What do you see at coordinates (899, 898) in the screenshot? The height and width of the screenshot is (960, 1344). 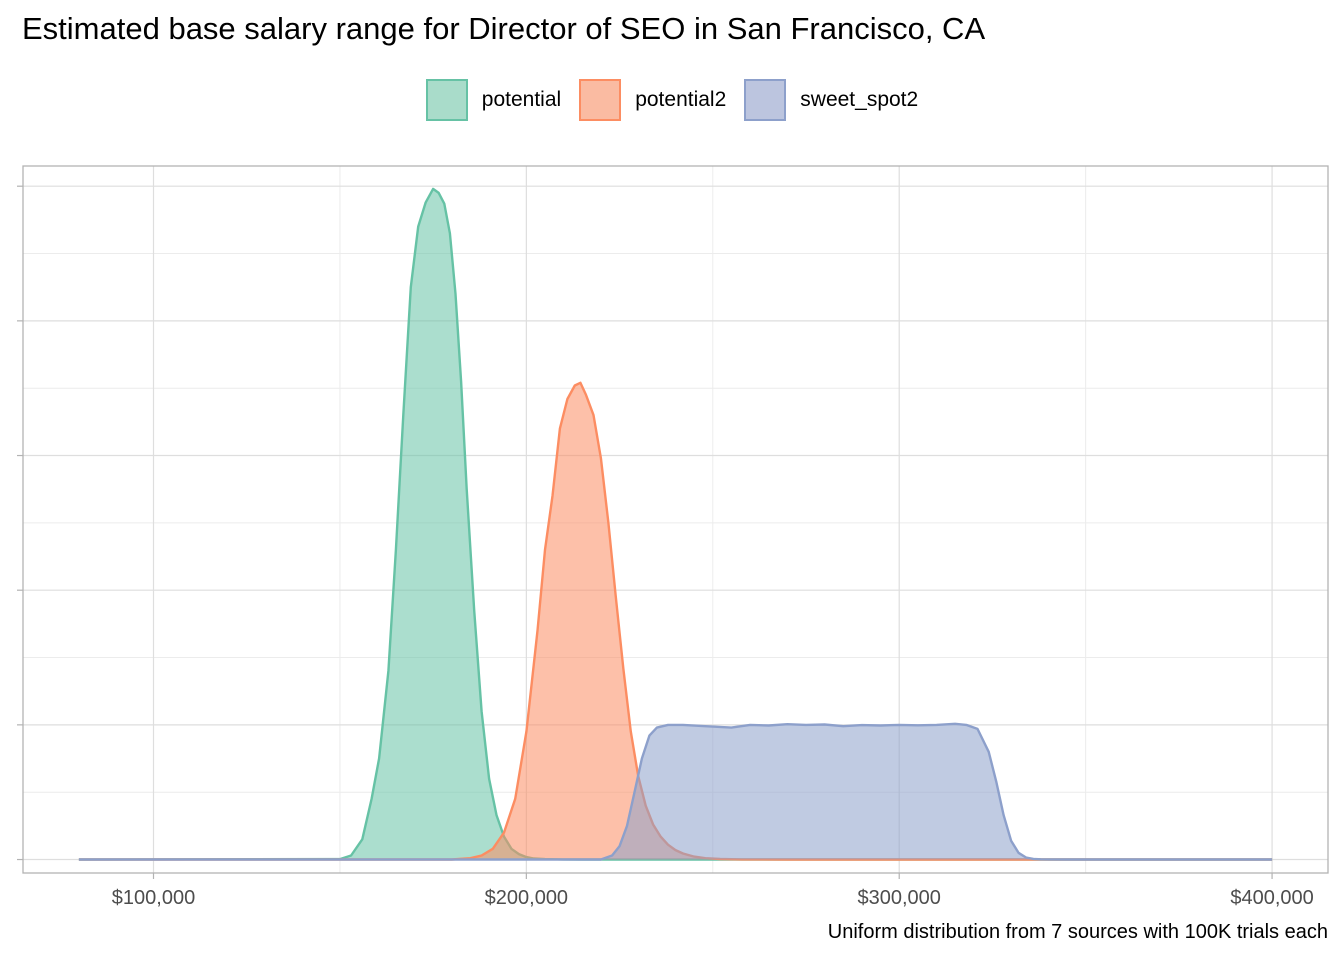 I see `x-tick-label: $300,000` at bounding box center [899, 898].